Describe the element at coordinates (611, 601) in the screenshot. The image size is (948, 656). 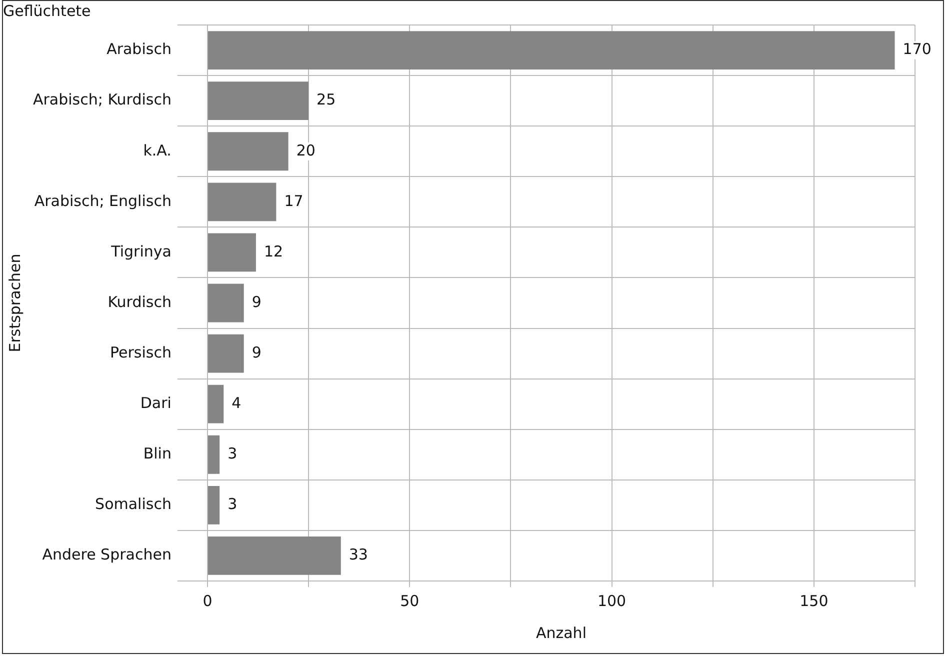
I see `x-tick-label: 100` at that location.